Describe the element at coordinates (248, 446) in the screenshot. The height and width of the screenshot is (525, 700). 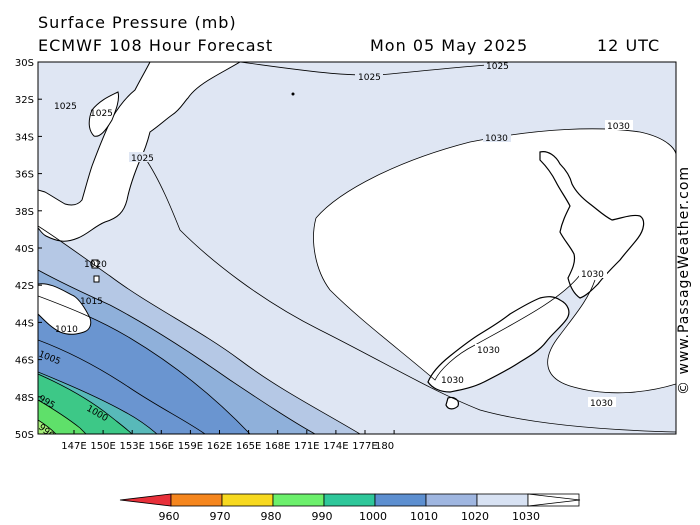
I see `lon-tick-label: 165E` at that location.